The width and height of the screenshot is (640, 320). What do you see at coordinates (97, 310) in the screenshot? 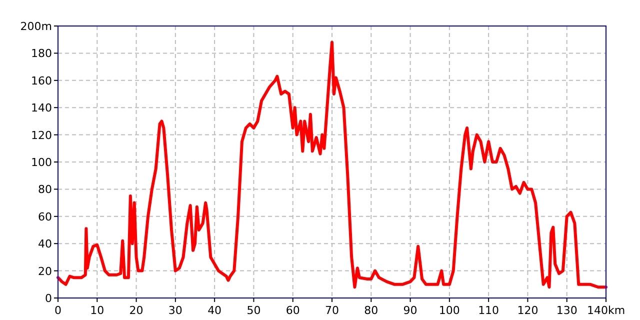
I see `x-tick-label: 10` at bounding box center [97, 310].